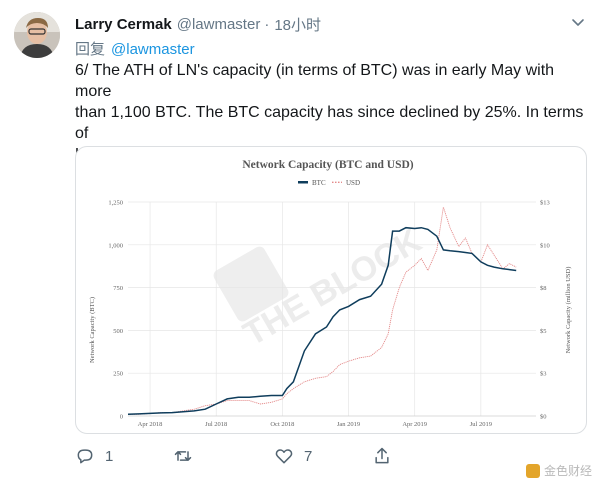  I want to click on y-tick-label-right: $13, so click(545, 203).